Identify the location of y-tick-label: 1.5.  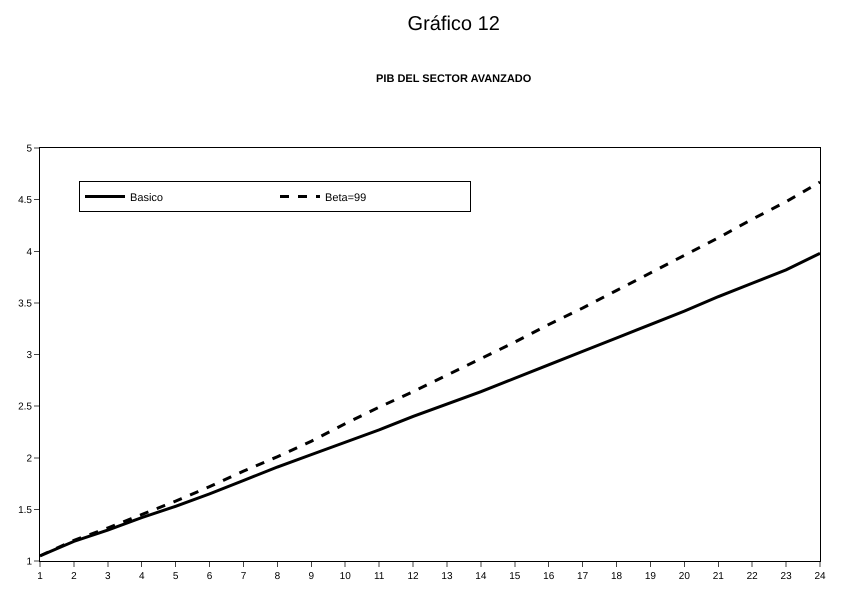
(25, 510).